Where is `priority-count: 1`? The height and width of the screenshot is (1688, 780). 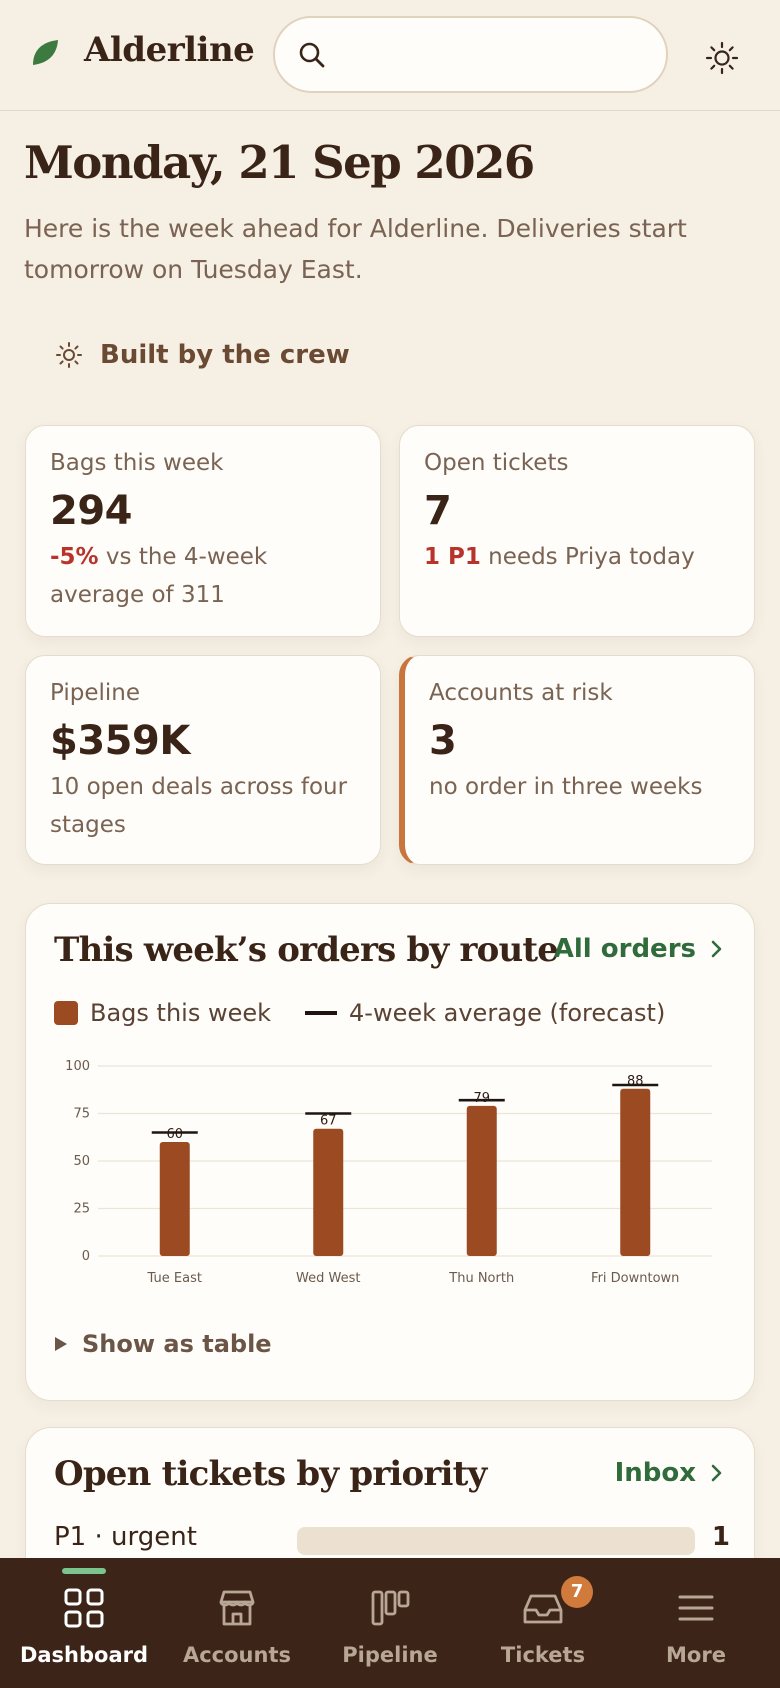
priority-count: 1 is located at coordinates (720, 1537).